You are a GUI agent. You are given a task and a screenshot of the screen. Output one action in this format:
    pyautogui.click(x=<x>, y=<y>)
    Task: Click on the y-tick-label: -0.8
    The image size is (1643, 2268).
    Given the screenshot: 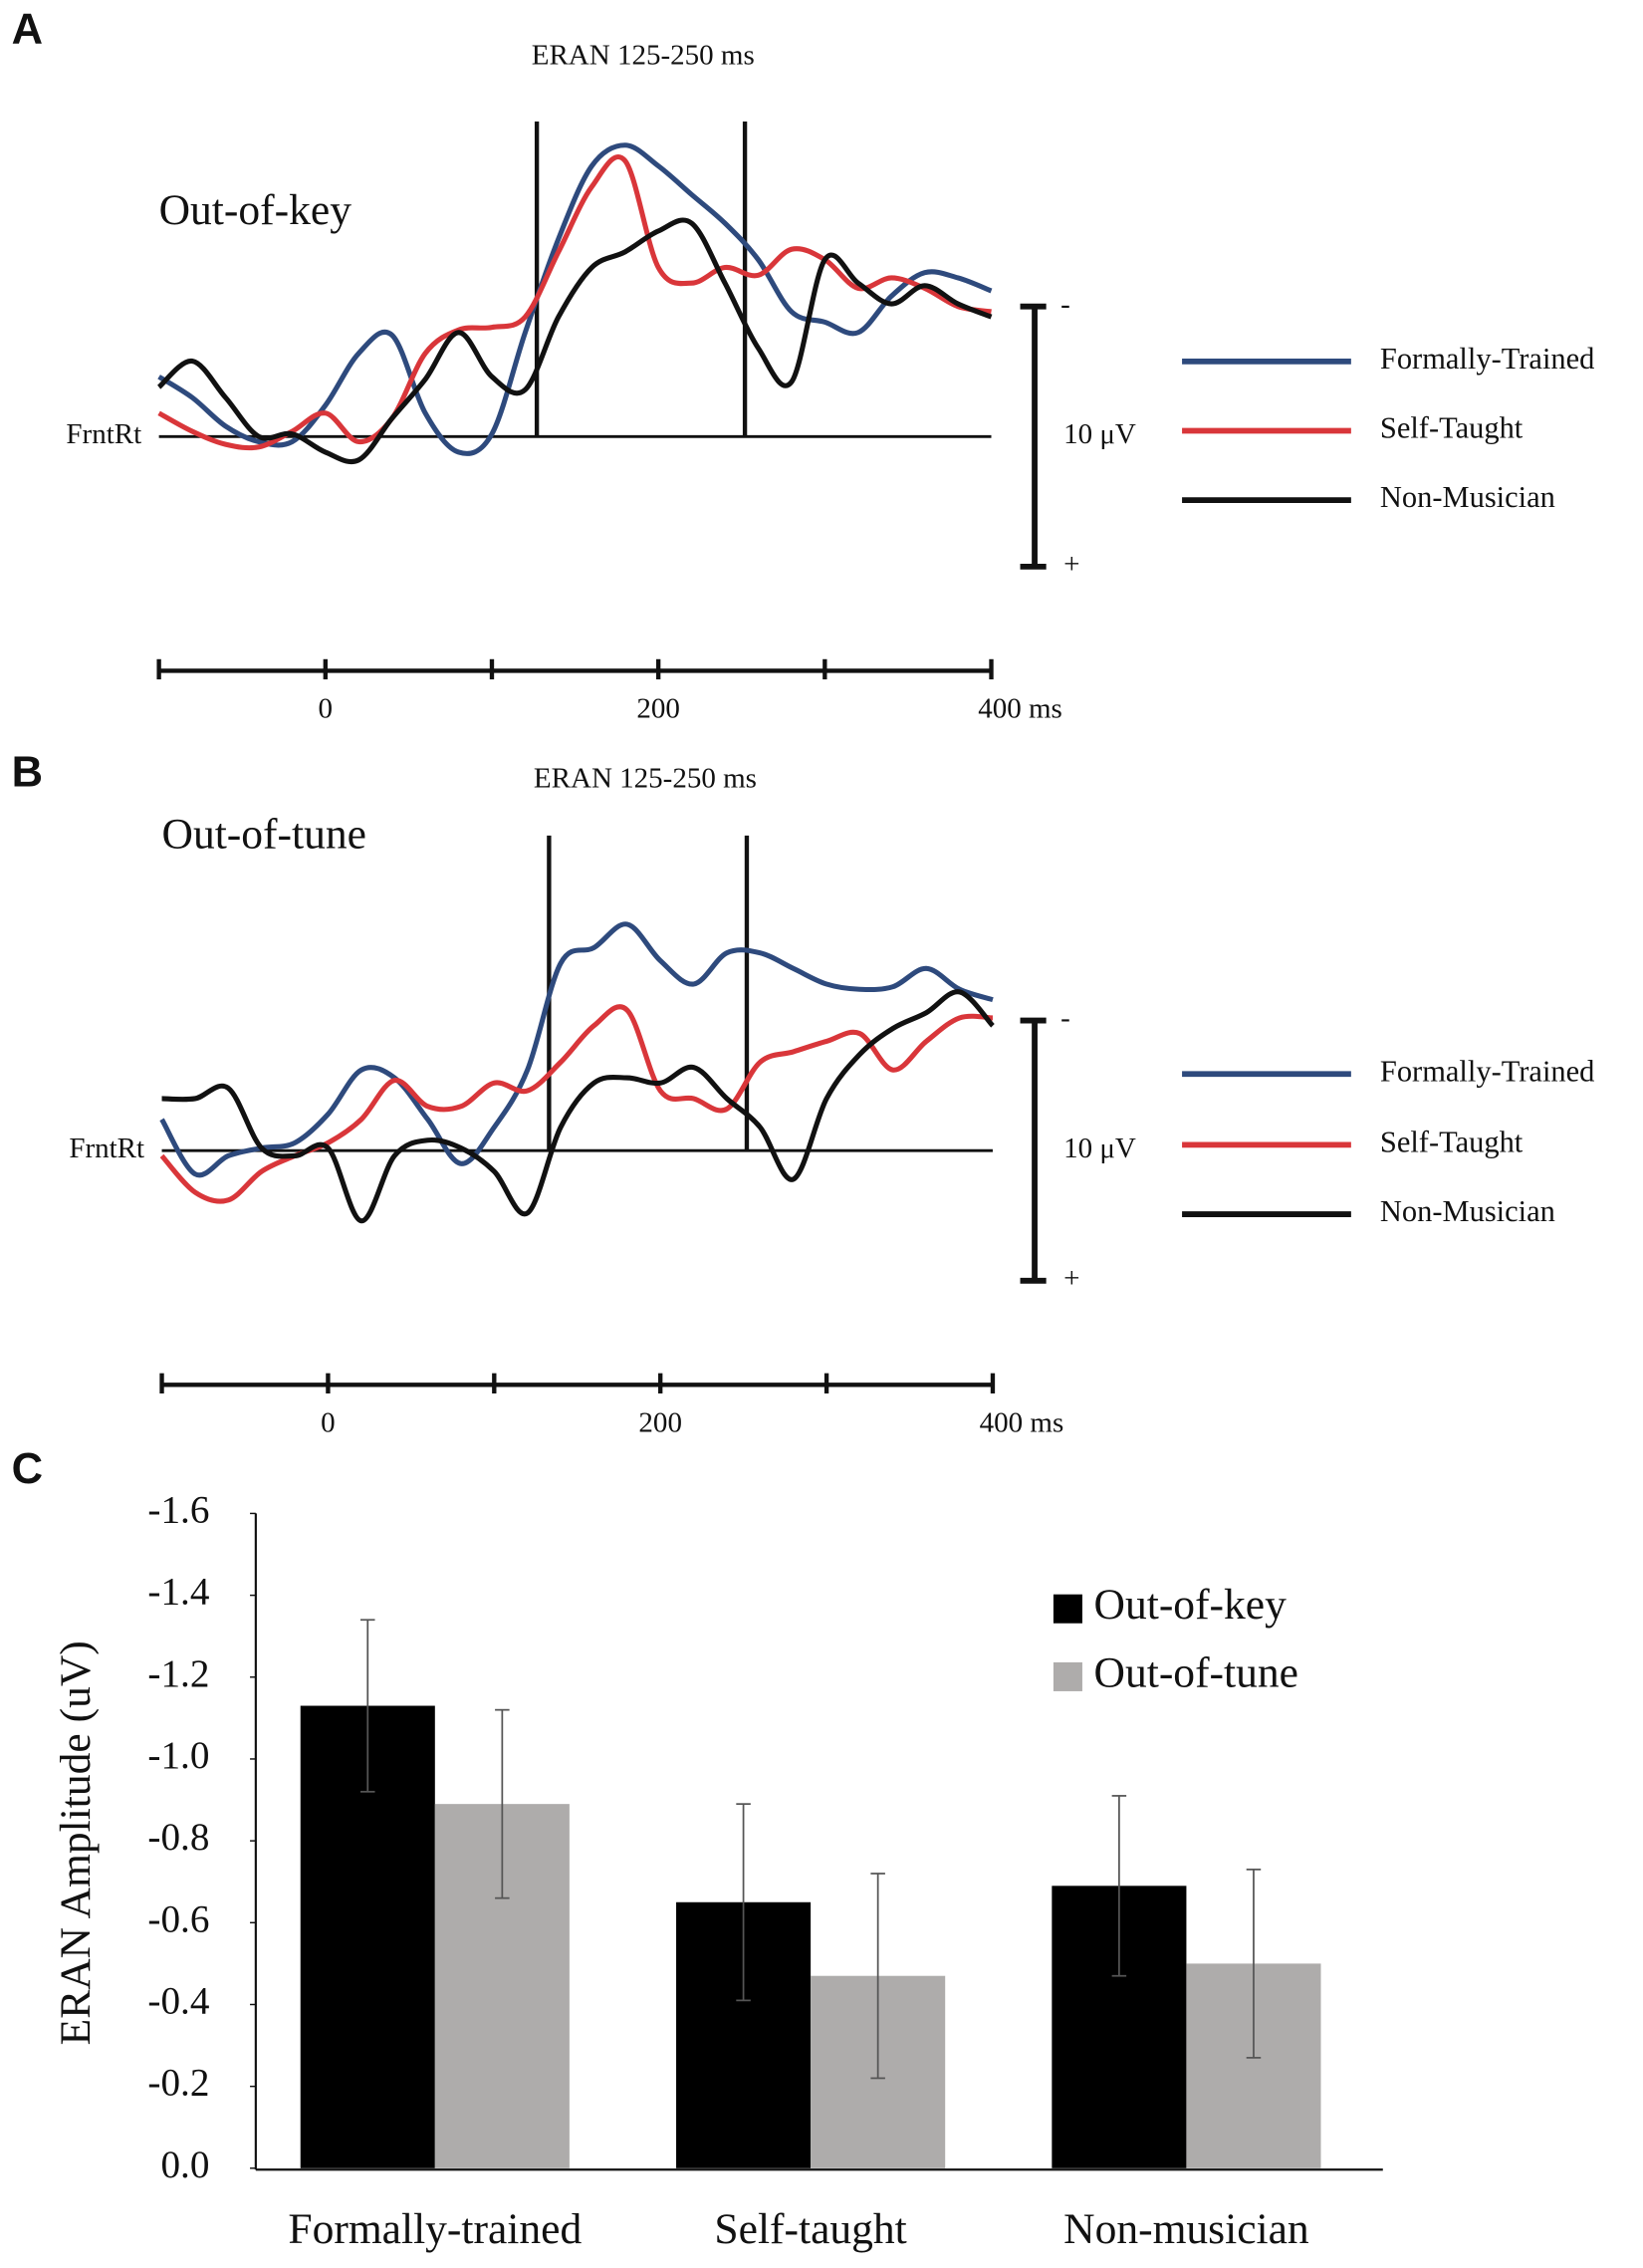 What is the action you would take?
    pyautogui.click(x=178, y=1838)
    